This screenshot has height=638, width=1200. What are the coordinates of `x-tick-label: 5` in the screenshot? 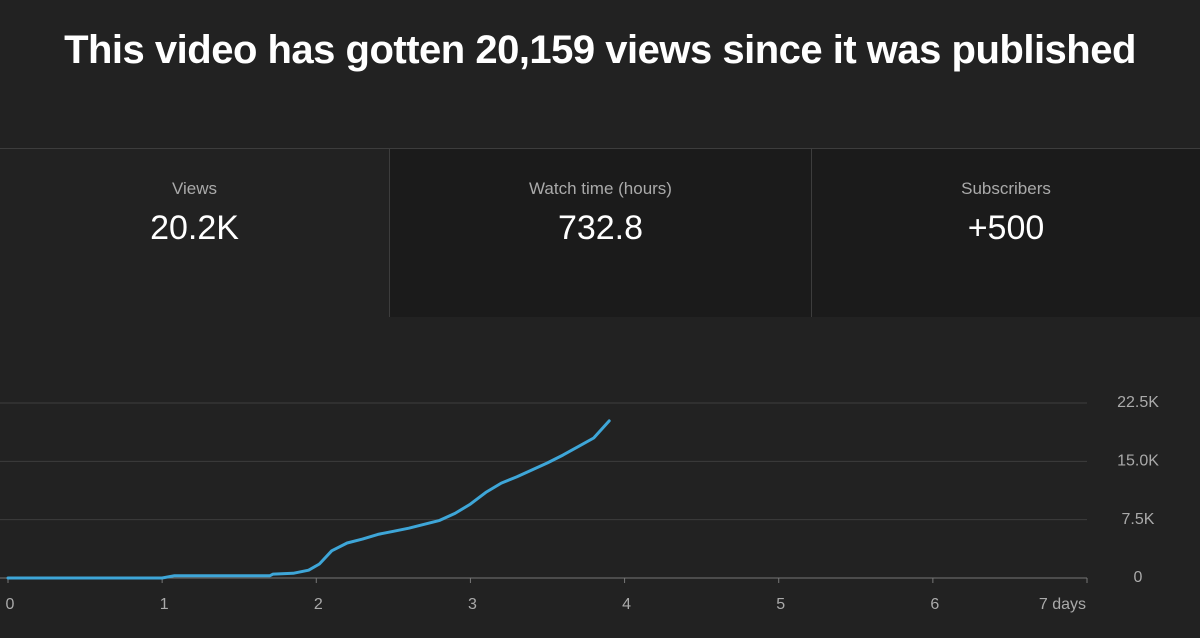 It's located at (780, 604).